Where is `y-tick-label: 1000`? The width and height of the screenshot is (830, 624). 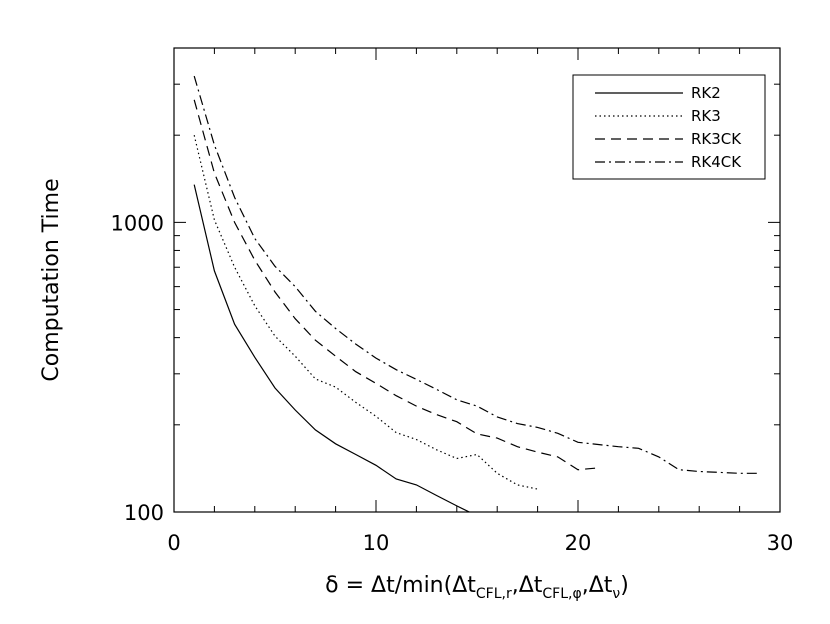 y-tick-label: 1000 is located at coordinates (137, 223).